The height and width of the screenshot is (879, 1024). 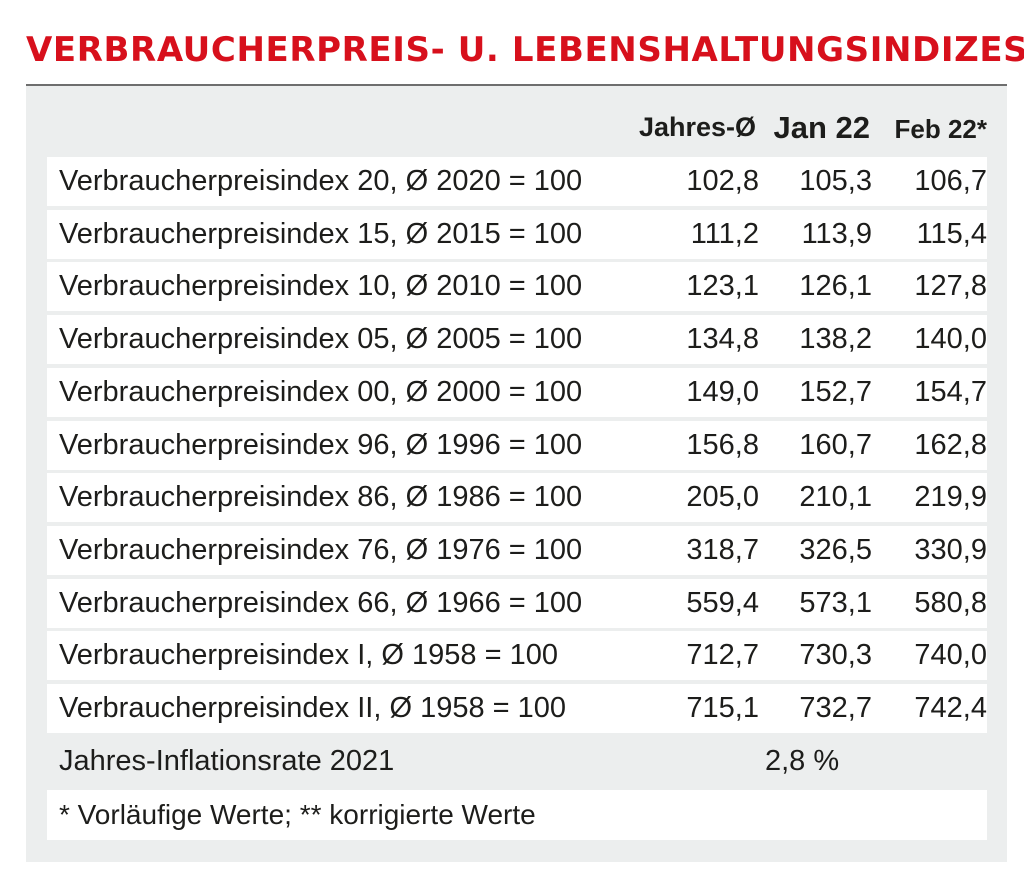 What do you see at coordinates (321, 550) in the screenshot?
I see `row-label: Verbraucherpreisindex 76, Ø 1976 = 100` at bounding box center [321, 550].